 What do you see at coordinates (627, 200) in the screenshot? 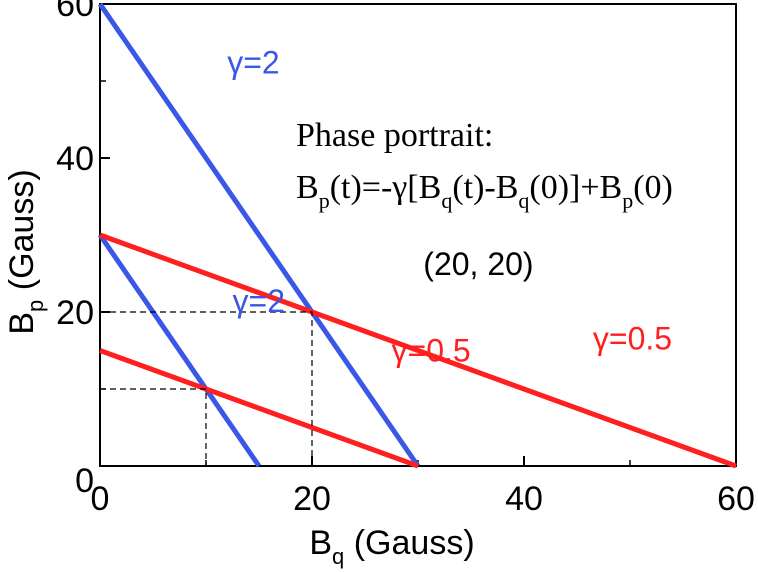
I see `equation-subscript-8: p` at bounding box center [627, 200].